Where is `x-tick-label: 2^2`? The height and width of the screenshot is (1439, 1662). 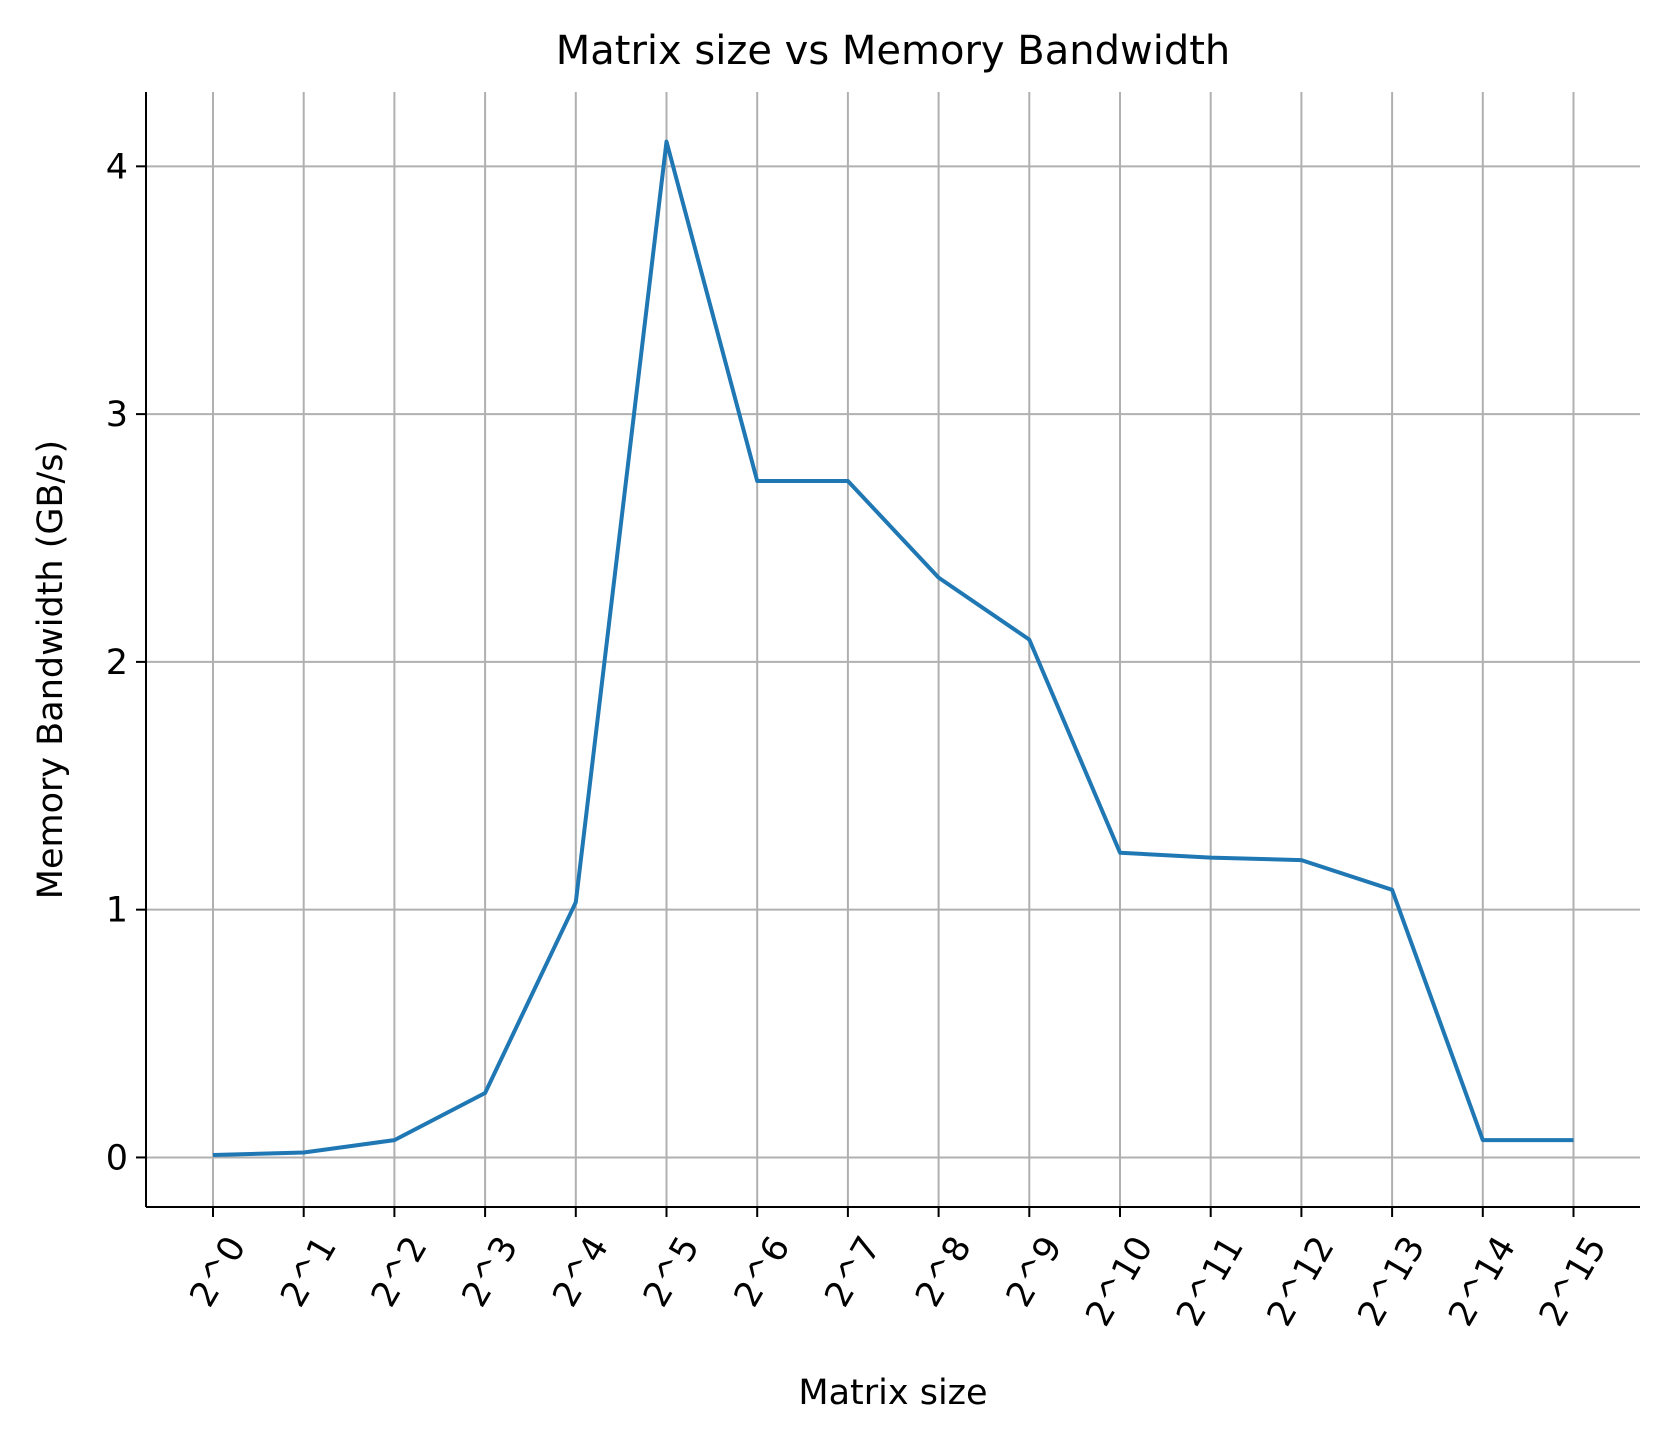 x-tick-label: 2^2 is located at coordinates (400, 1272).